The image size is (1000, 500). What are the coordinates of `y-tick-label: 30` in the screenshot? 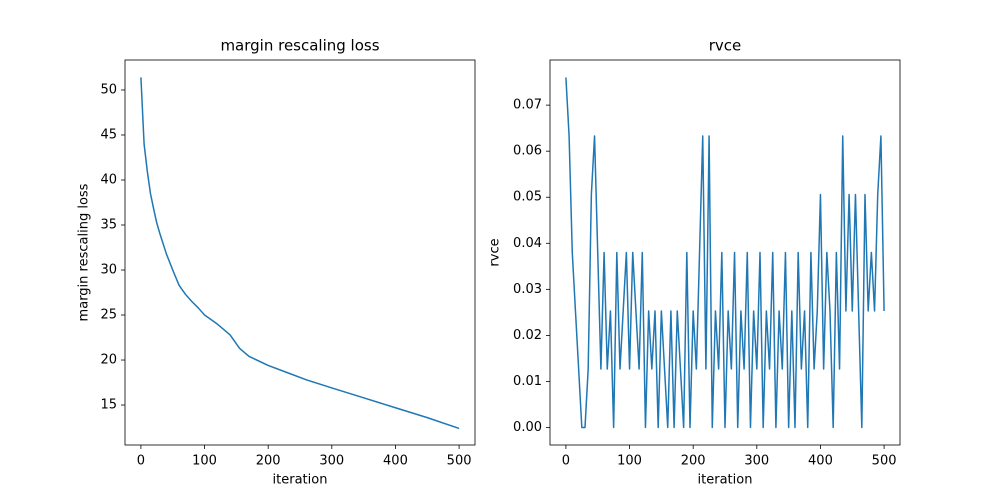 It's located at (108, 270).